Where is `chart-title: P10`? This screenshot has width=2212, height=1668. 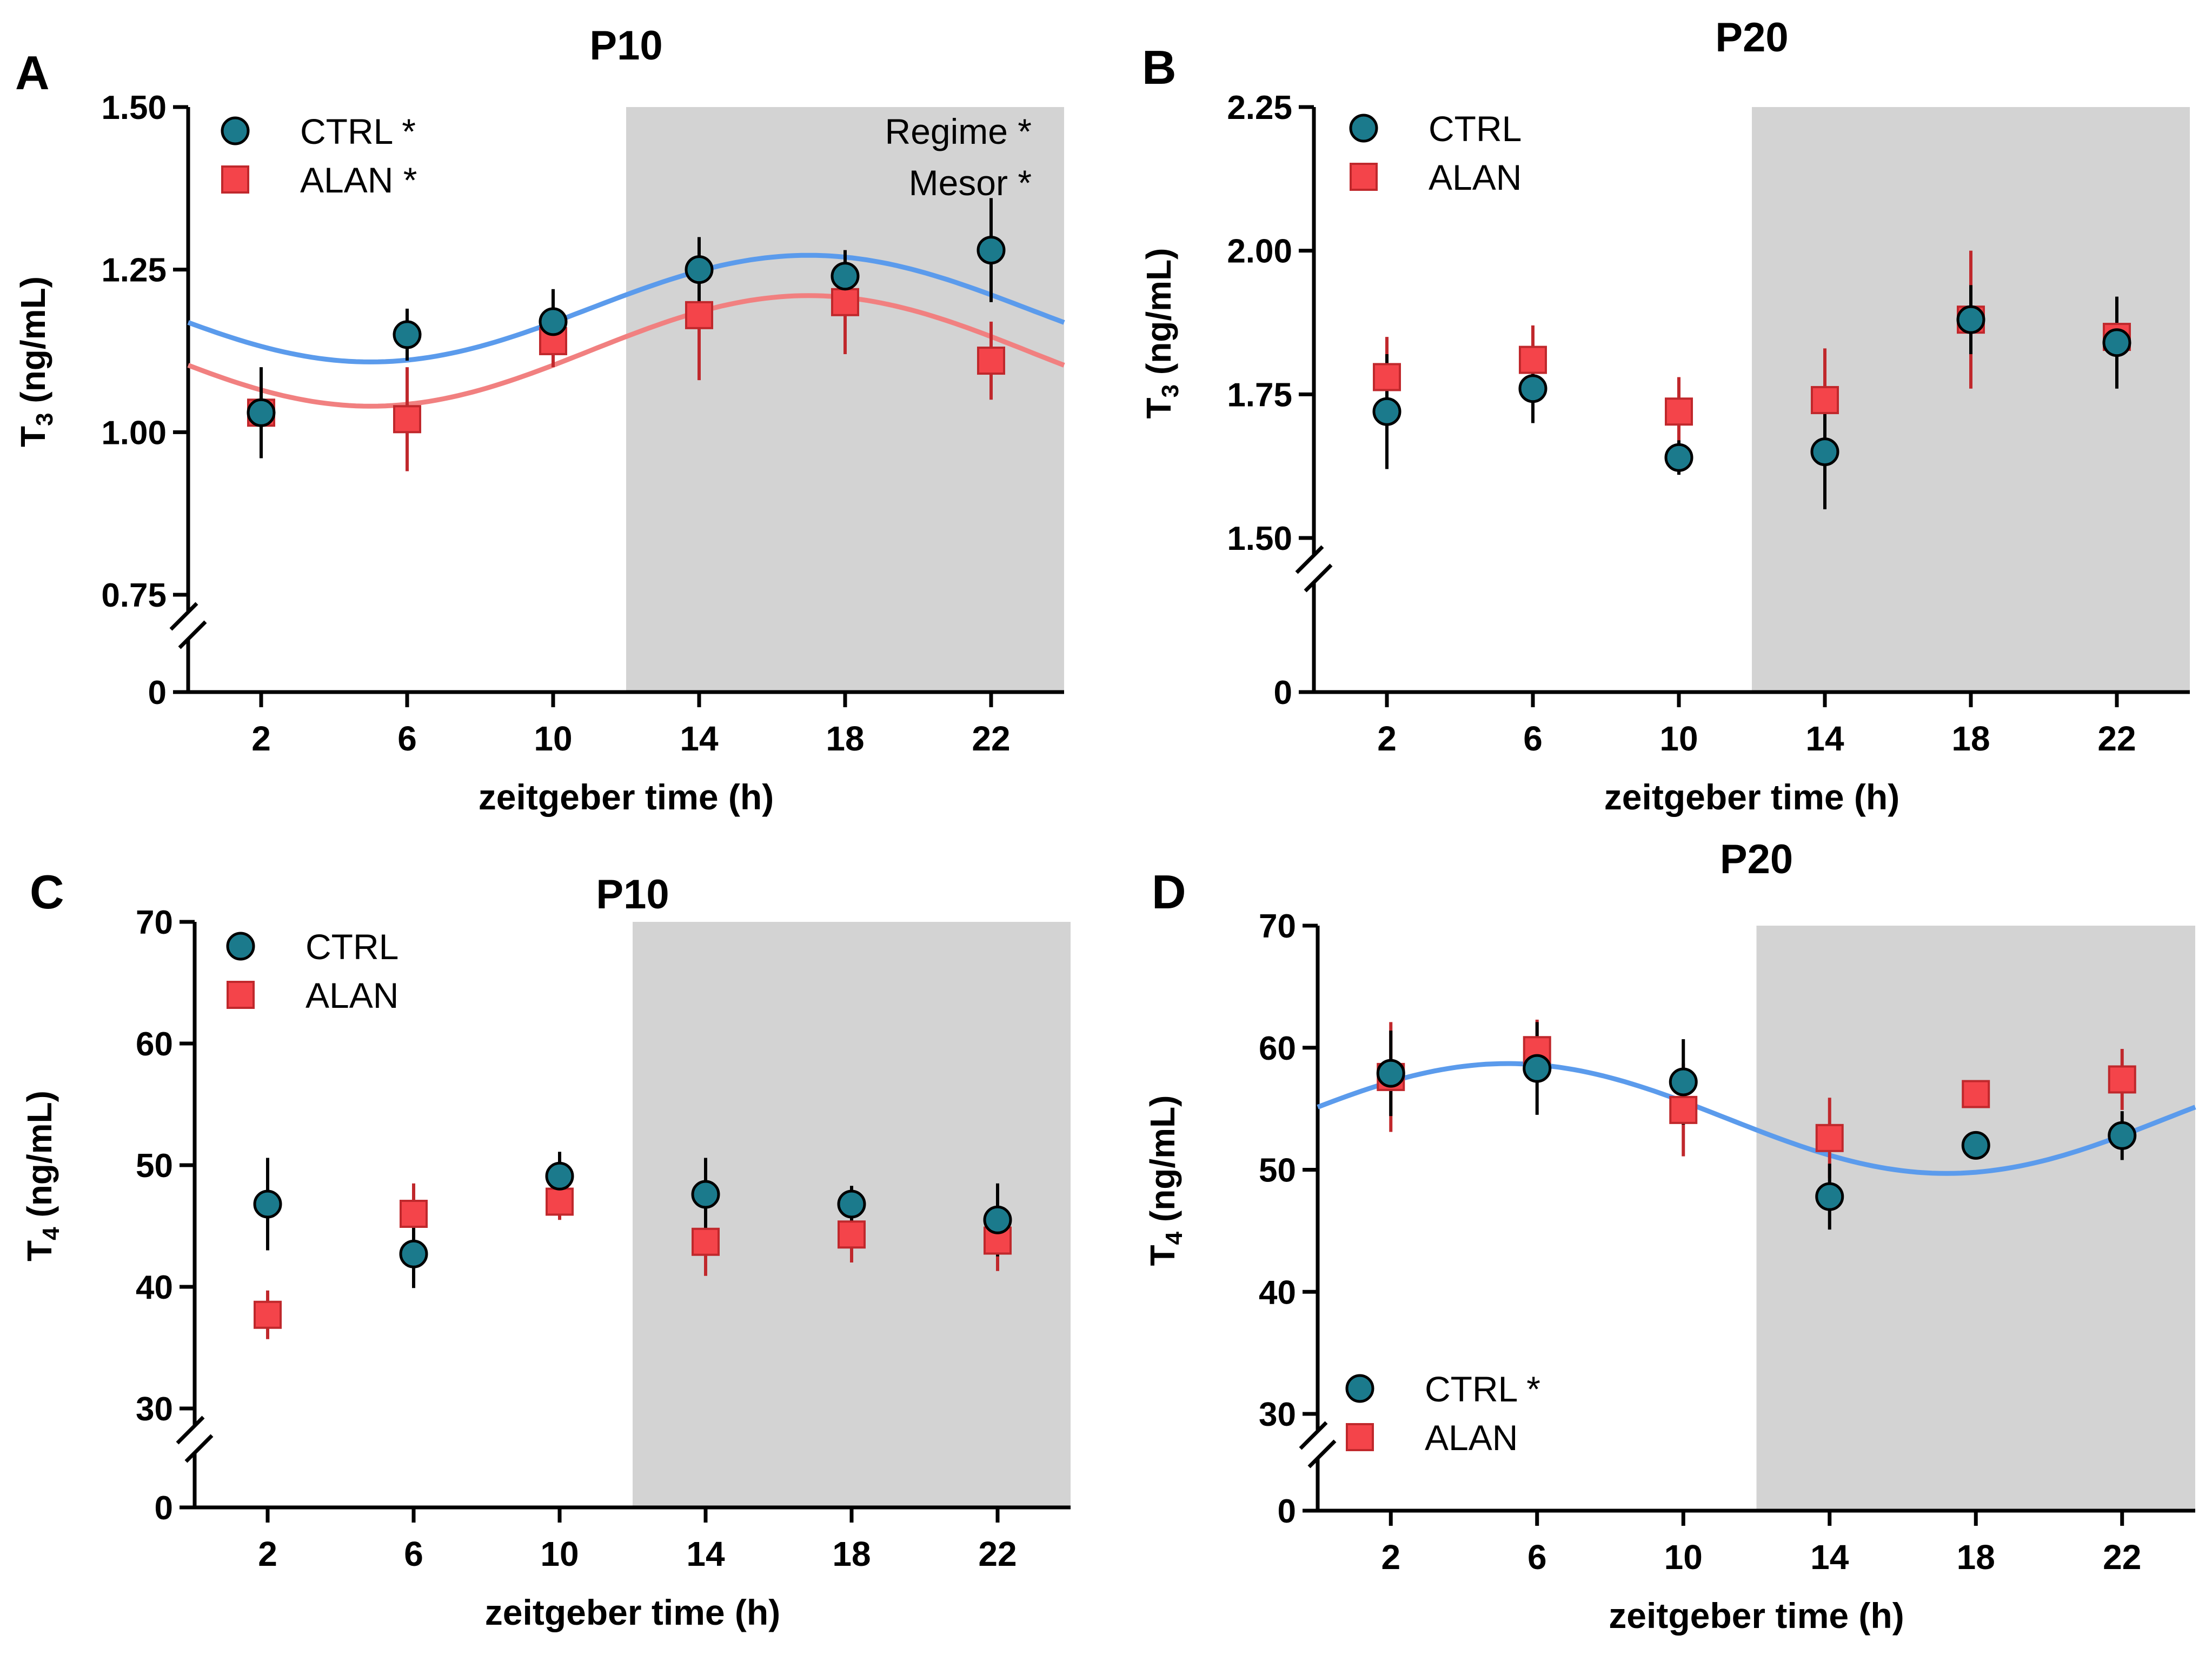
chart-title: P10 is located at coordinates (625, 46).